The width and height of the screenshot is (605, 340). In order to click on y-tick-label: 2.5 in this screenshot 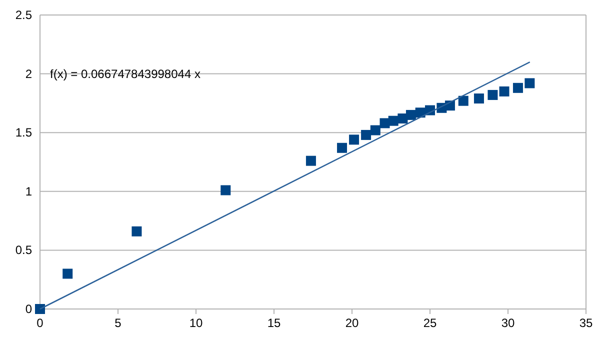, I will do `click(23, 15)`.